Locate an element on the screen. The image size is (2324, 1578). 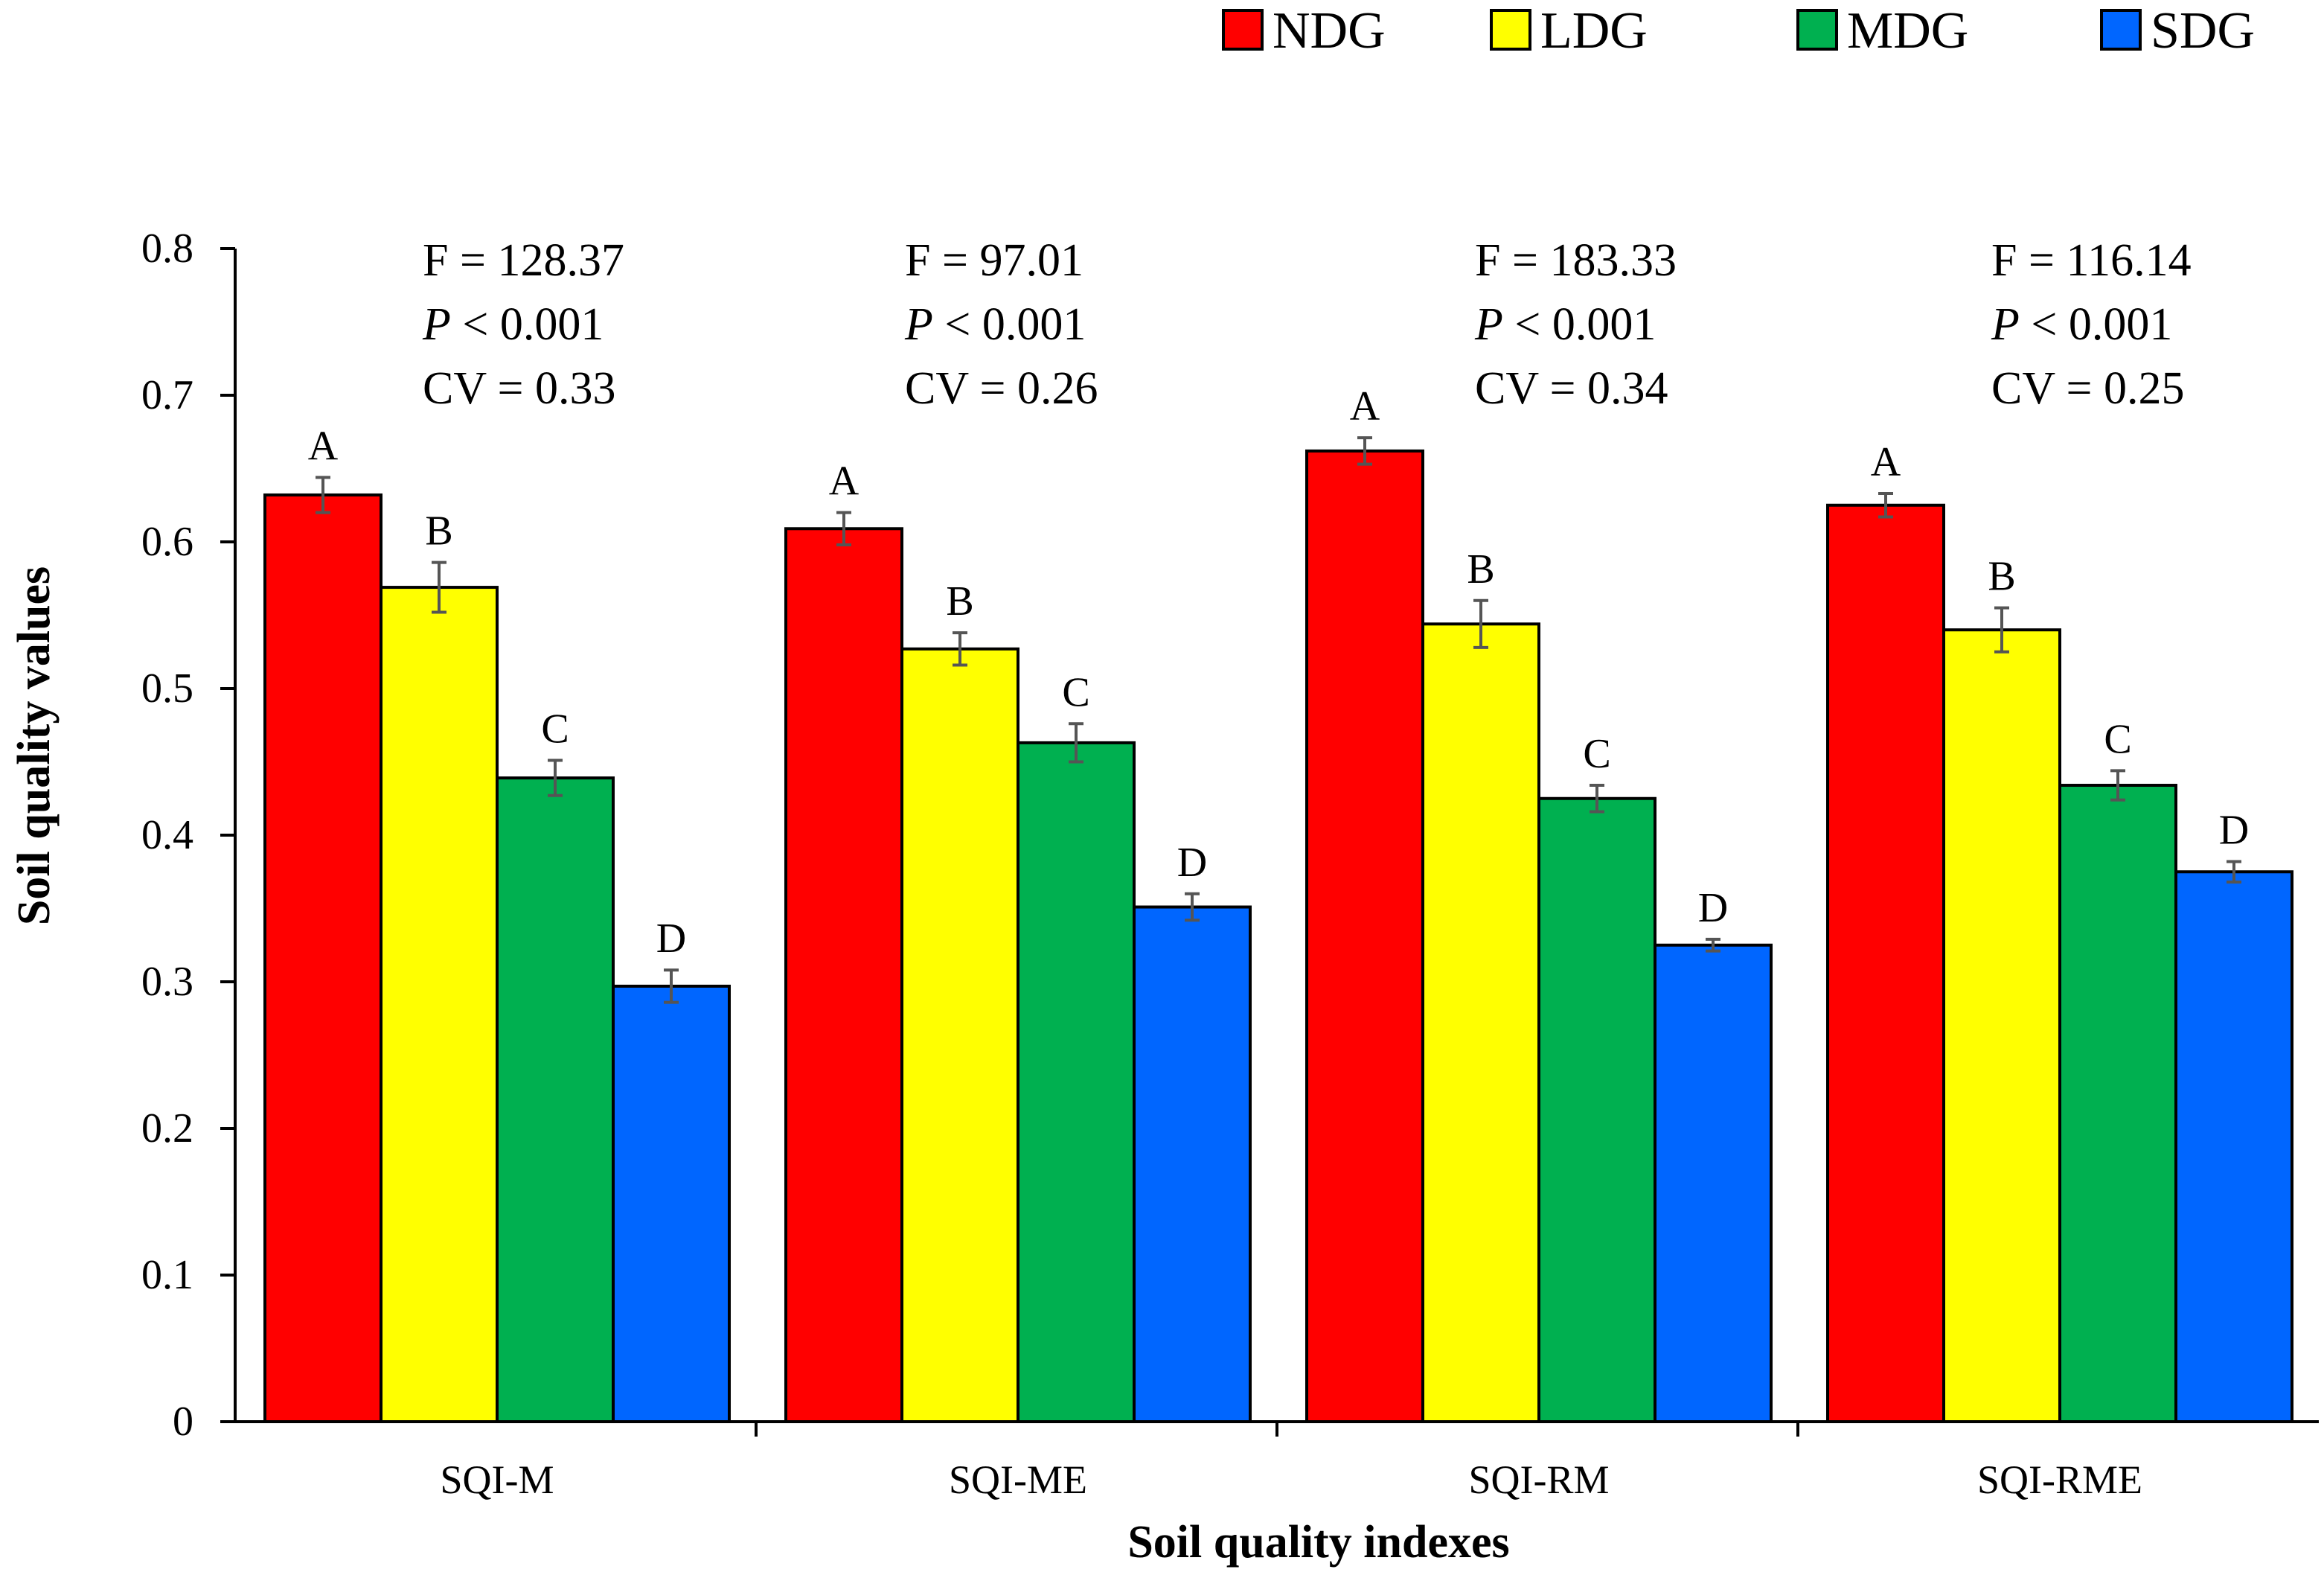
bar-sdg-sqi-rme is located at coordinates (2233, 1147).